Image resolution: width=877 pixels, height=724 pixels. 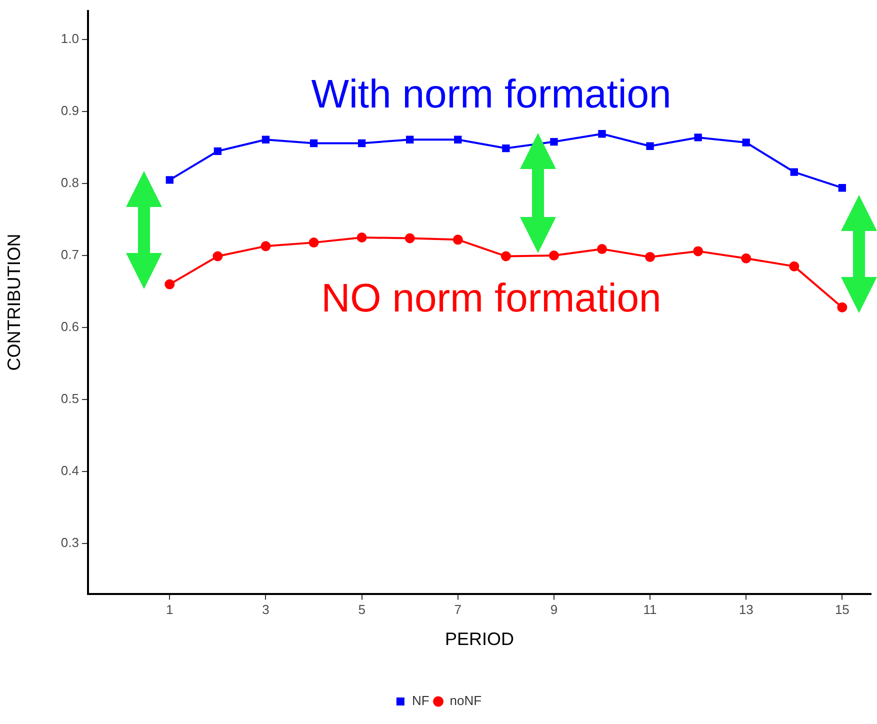 I want to click on x-tick-label: 5, so click(x=362, y=610).